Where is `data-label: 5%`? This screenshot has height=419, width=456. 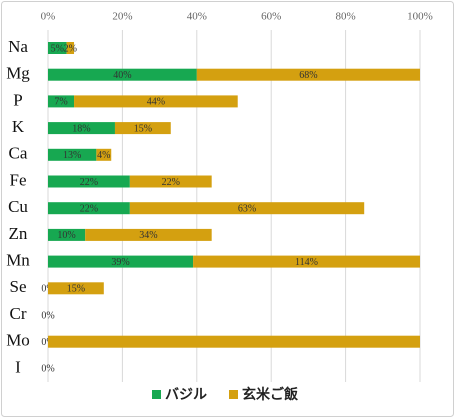
data-label: 5% is located at coordinates (57, 48).